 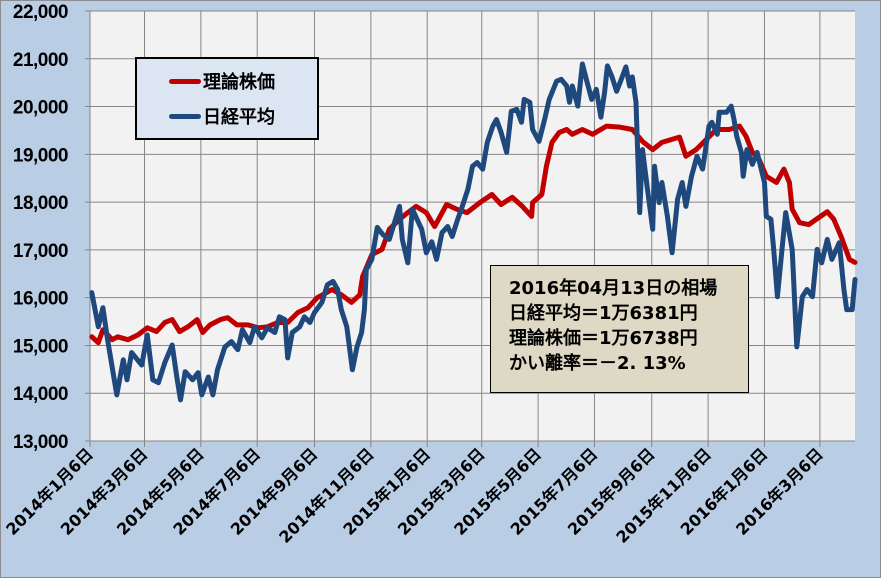 I want to click on legend-swatch-theory, so click(x=185, y=81).